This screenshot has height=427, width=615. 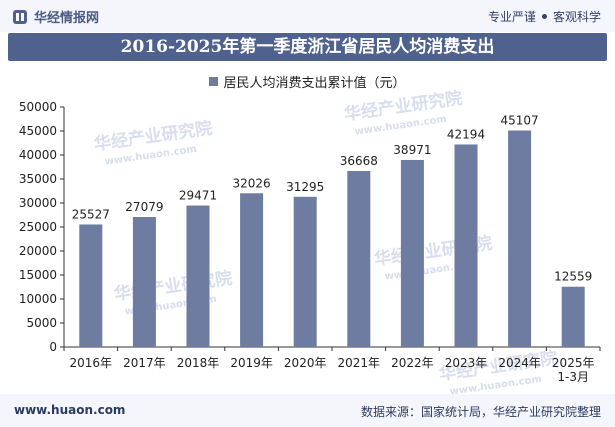 What do you see at coordinates (480, 412) in the screenshot?
I see `footer-source: 数据来源：国家统计局，华经产业研究院整理` at bounding box center [480, 412].